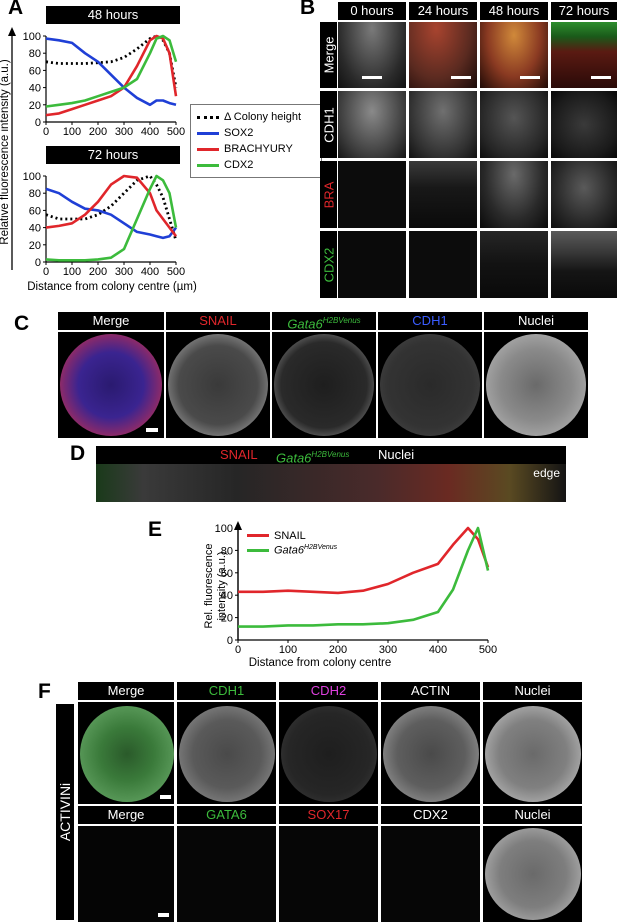 This screenshot has width=617, height=922. I want to click on f-r2-header-gata6: GATA6, so click(226, 815).